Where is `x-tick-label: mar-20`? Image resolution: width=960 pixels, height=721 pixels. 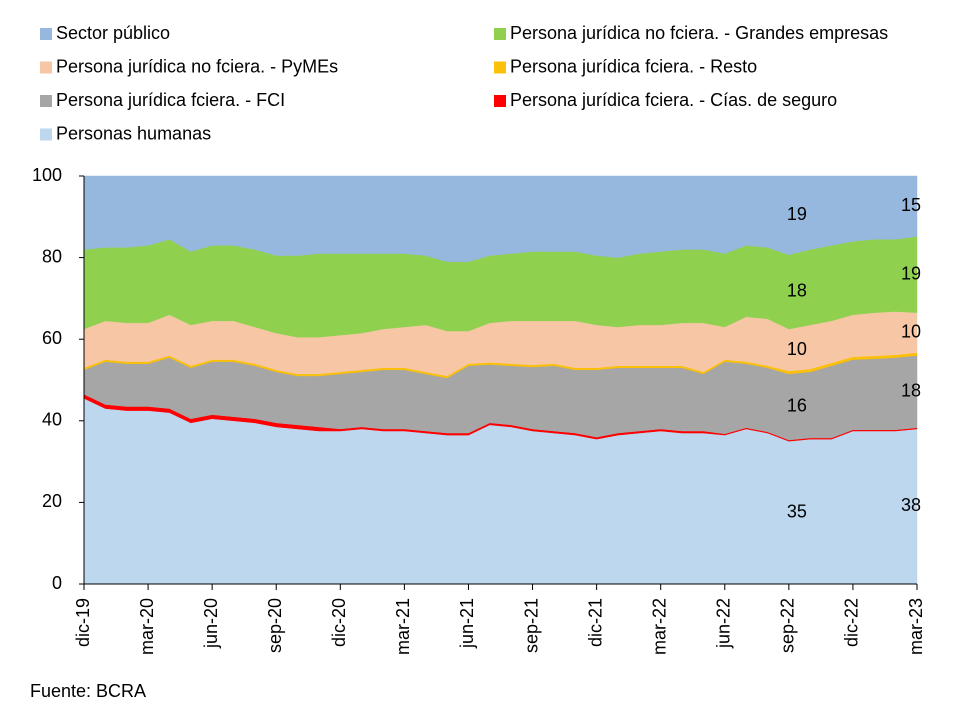 x-tick-label: mar-20 is located at coordinates (147, 626).